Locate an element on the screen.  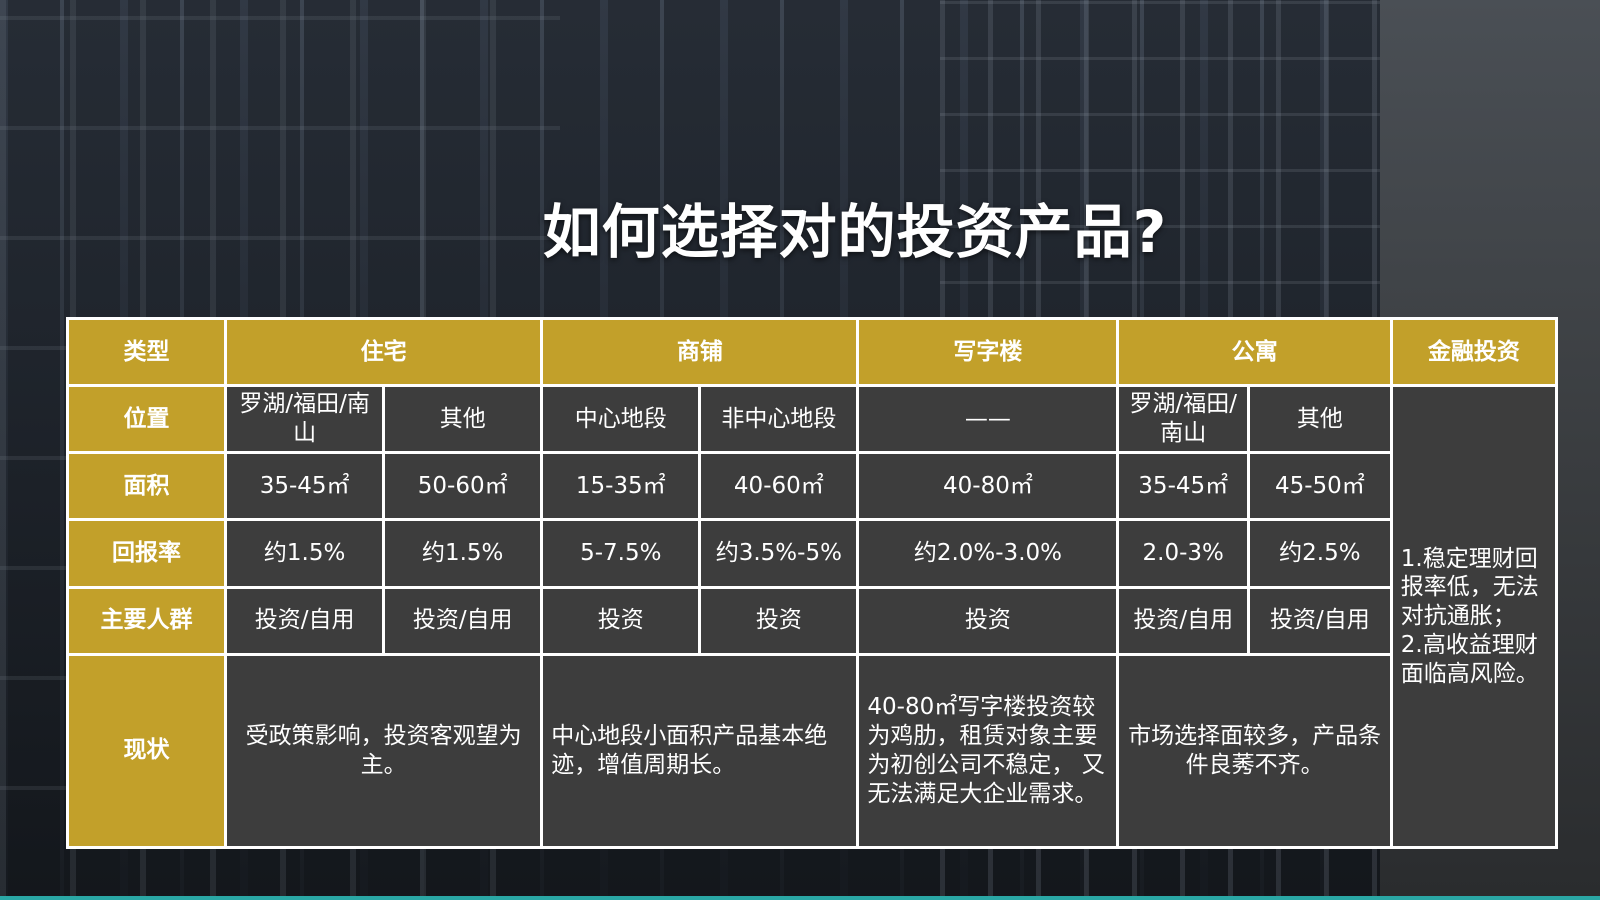
row-label-area: 面积 is located at coordinates (146, 486).